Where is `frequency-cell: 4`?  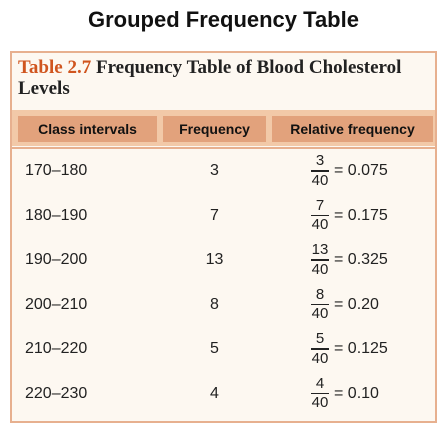
frequency-cell: 4 is located at coordinates (214, 393).